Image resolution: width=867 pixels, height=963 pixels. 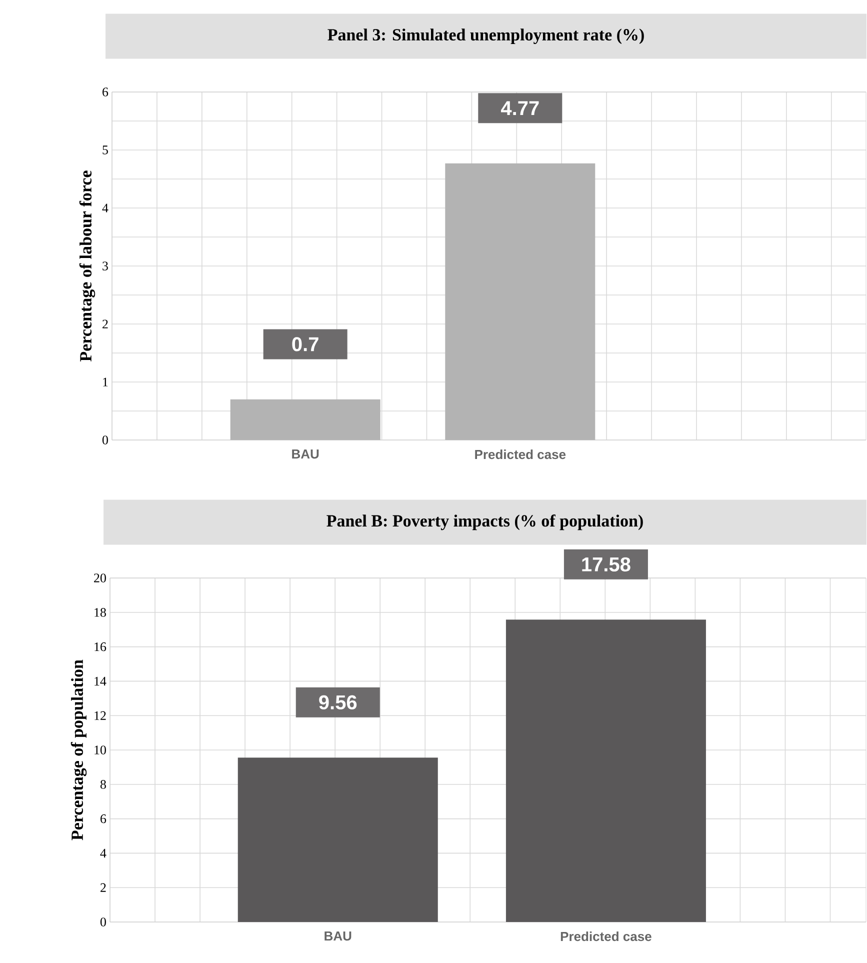 What do you see at coordinates (100, 612) in the screenshot?
I see `y-tick-label: 18` at bounding box center [100, 612].